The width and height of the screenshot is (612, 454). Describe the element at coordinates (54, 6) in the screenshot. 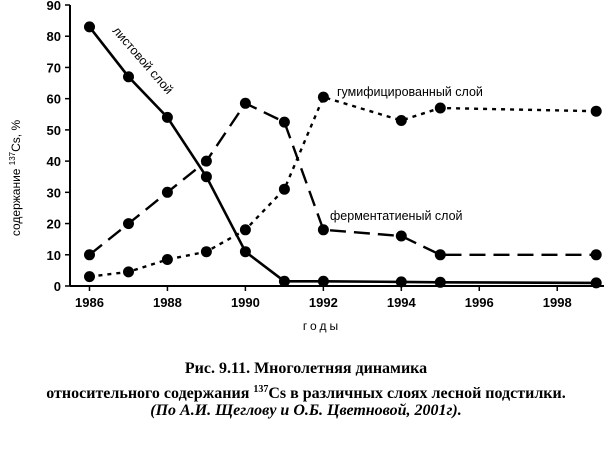

I see `y-tick-label: 90` at that location.